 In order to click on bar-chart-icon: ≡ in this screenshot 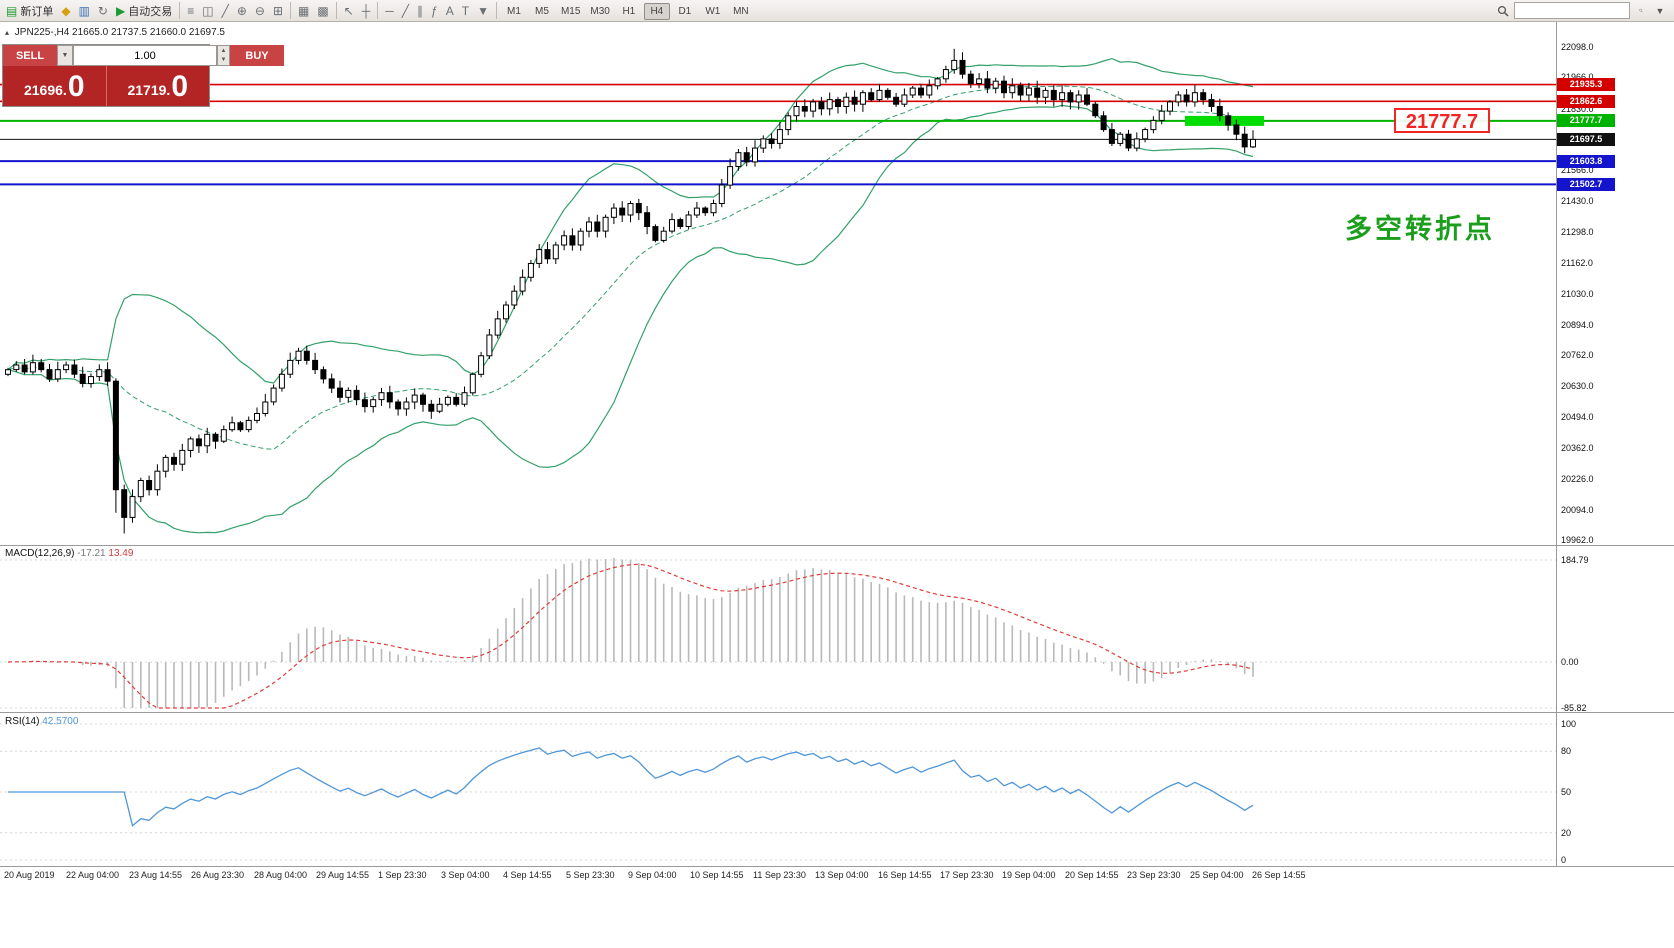, I will do `click(191, 10)`.